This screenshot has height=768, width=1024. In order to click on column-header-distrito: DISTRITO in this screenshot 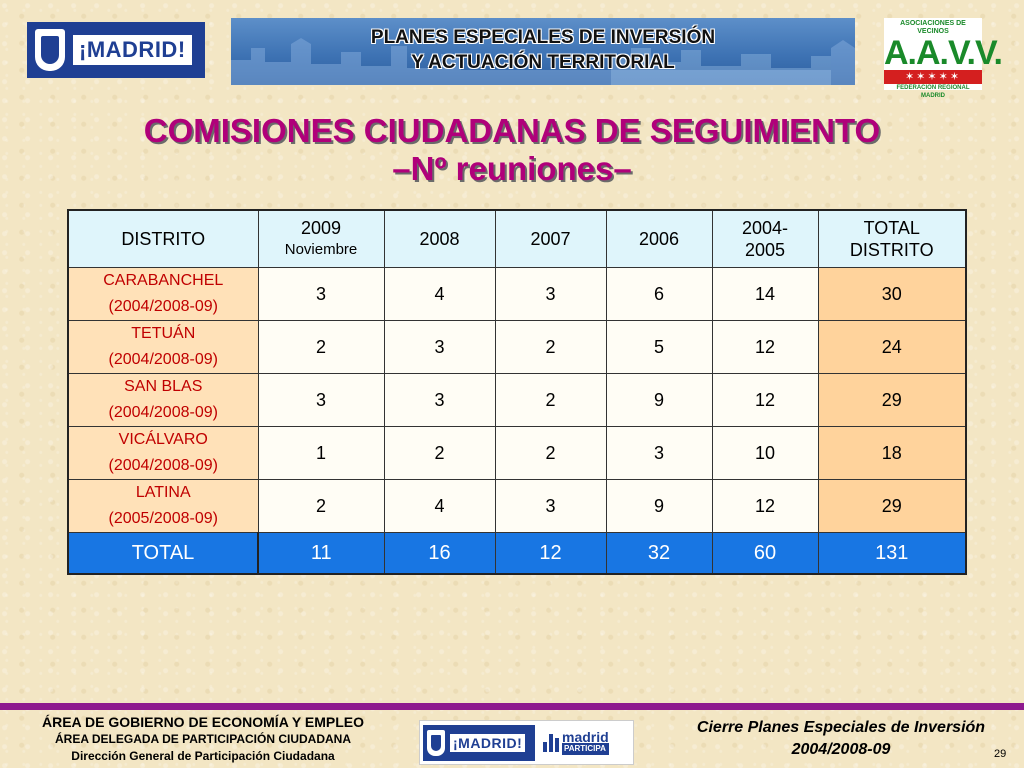, I will do `click(163, 238)`.